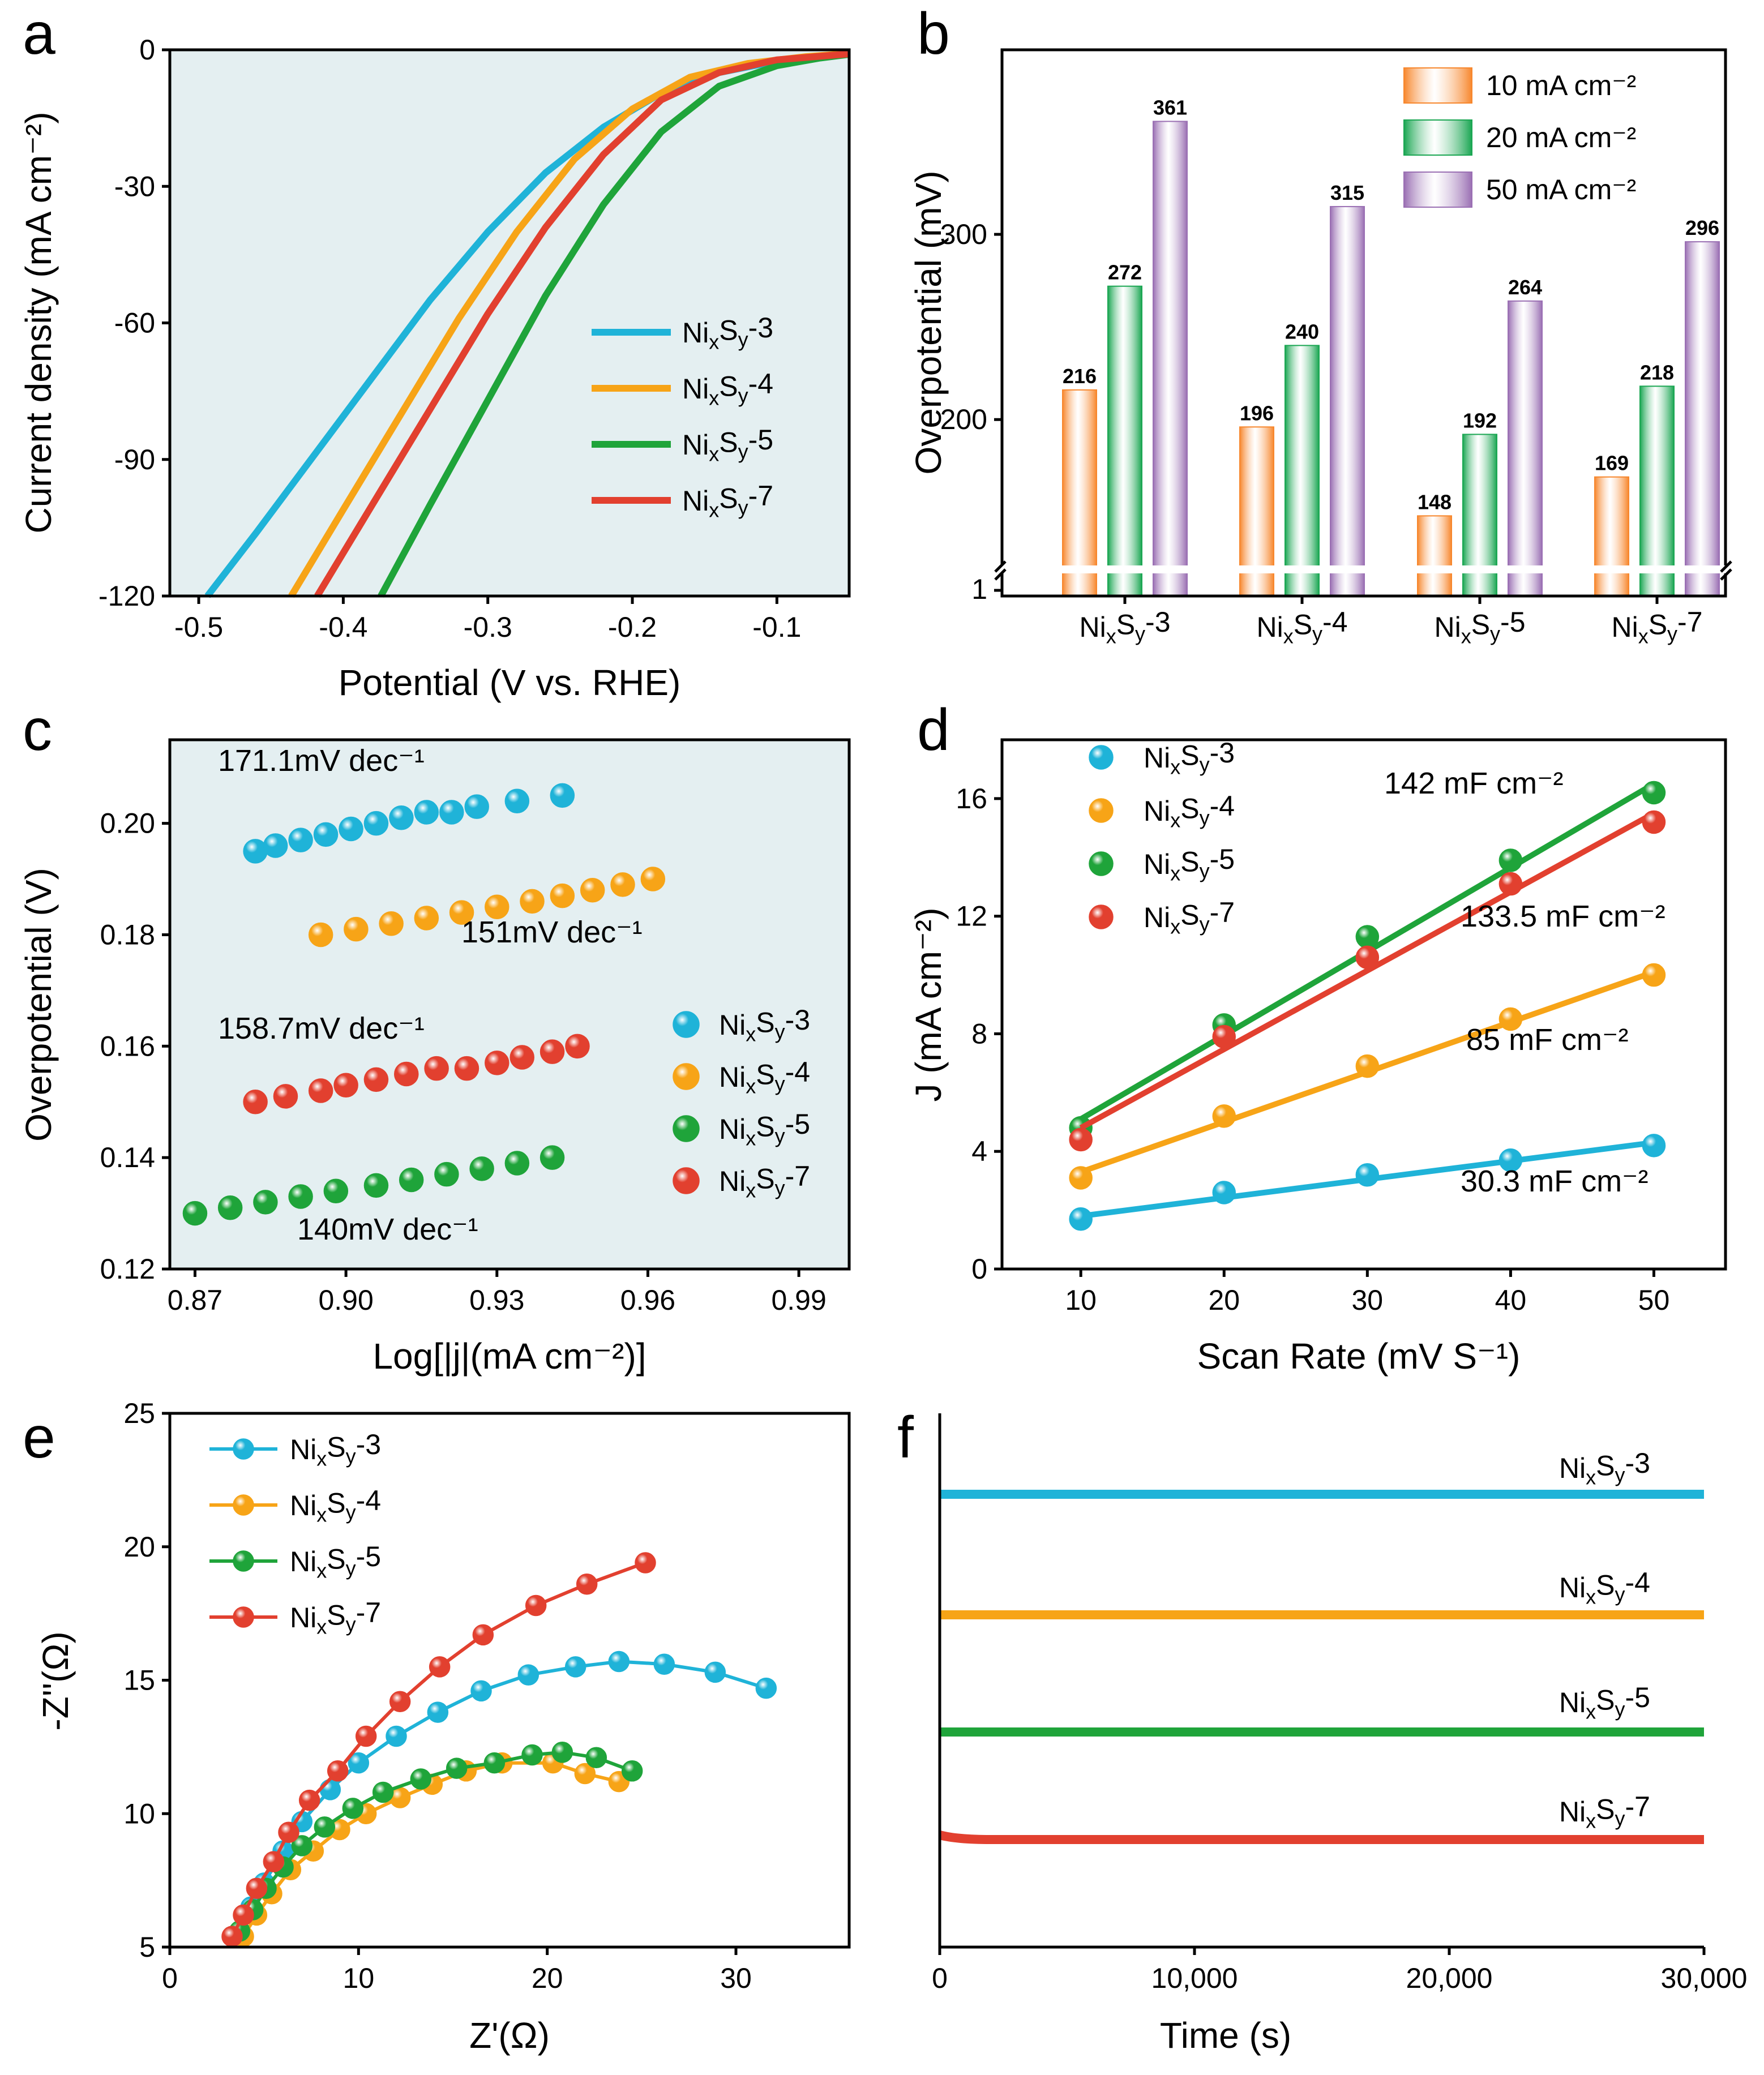 The width and height of the screenshot is (1764, 2075). I want to click on y-axis-title: J (mA cm⁻²), so click(929, 1004).